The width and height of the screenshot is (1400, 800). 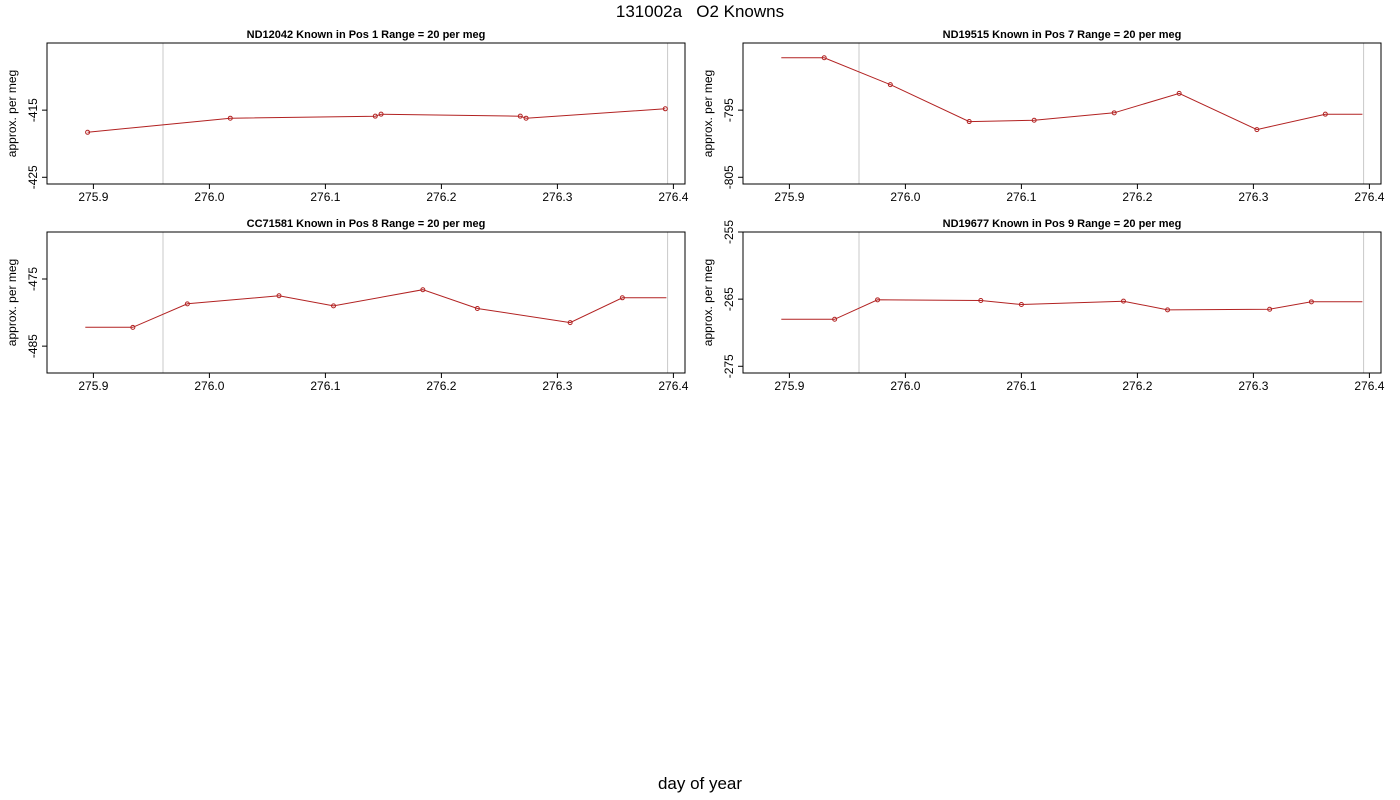 I want to click on y-tick-label: -425, so click(x=33, y=177).